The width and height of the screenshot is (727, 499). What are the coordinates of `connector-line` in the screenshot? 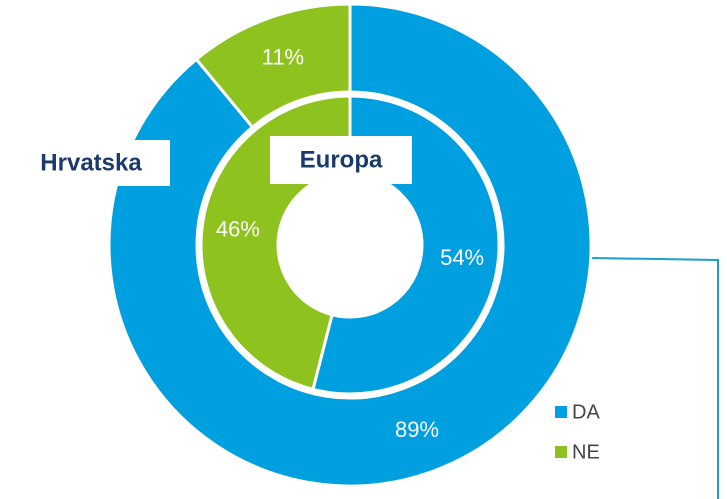 It's located at (655, 378).